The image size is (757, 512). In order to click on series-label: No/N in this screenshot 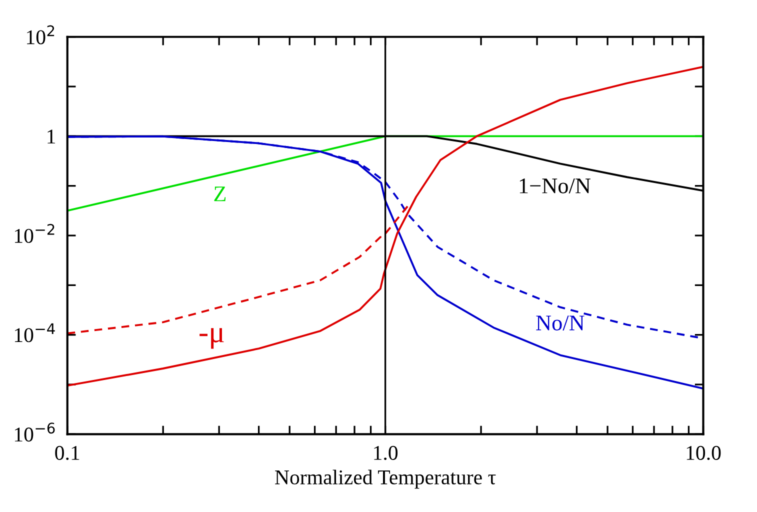, I will do `click(560, 323)`.